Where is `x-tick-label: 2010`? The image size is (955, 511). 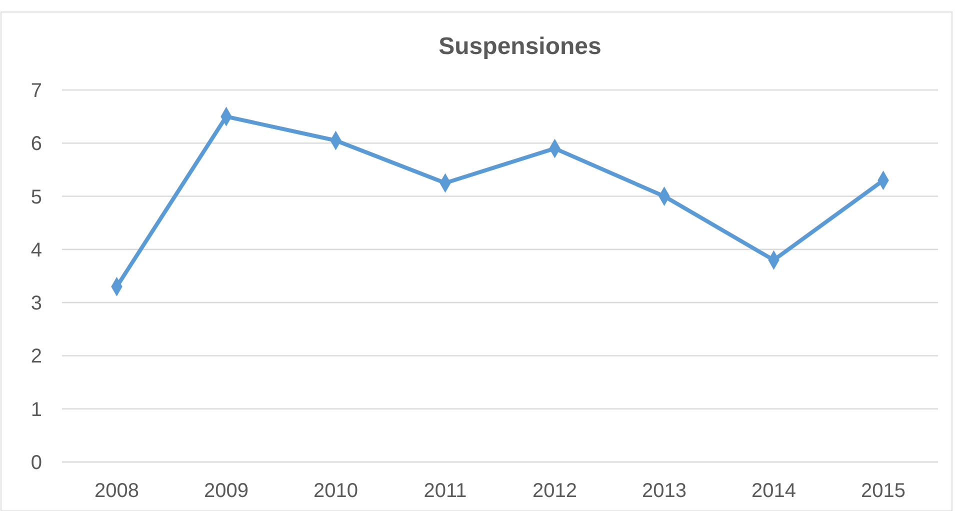
x-tick-label: 2010 is located at coordinates (336, 491).